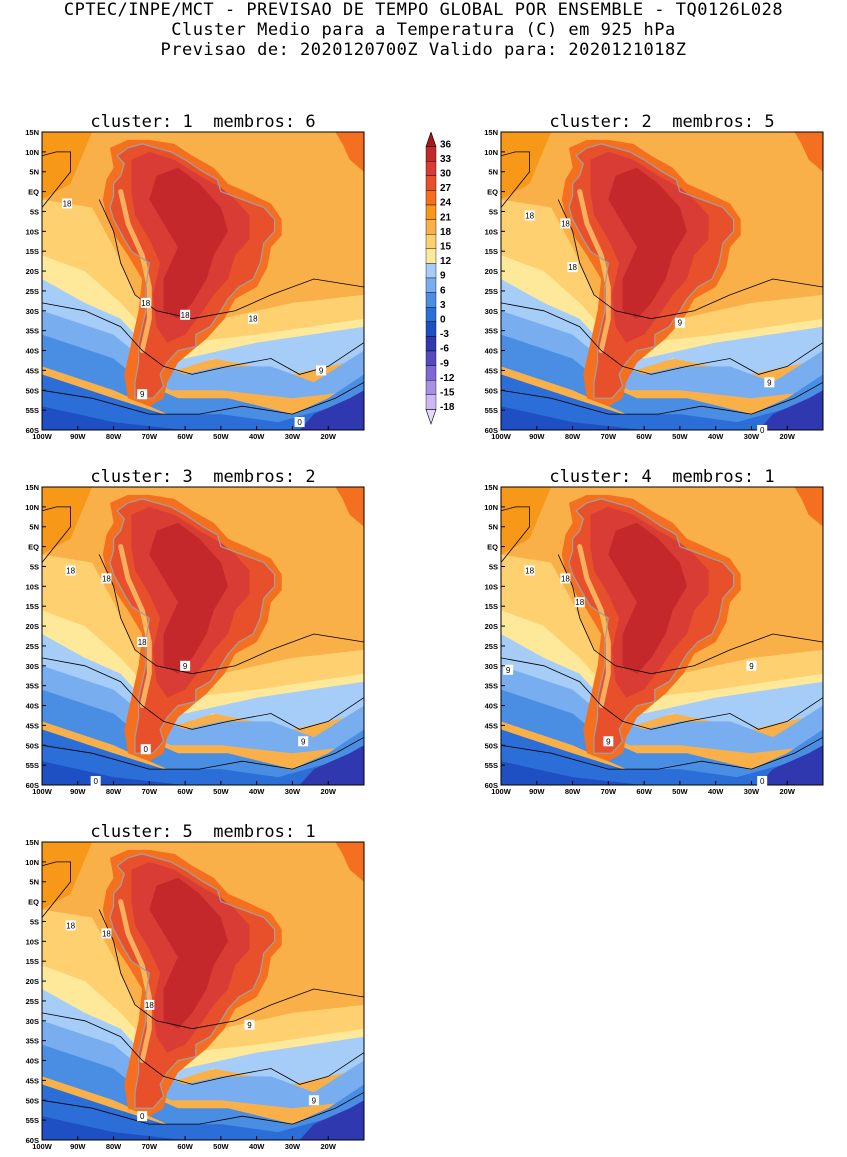 This screenshot has height=1157, width=847. I want to click on lon-label: 30W, so click(293, 1146).